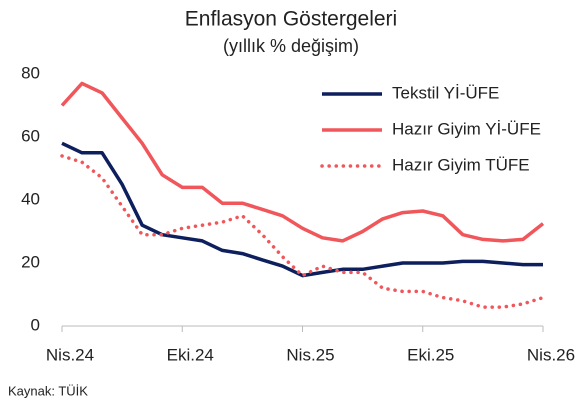  Describe the element at coordinates (445, 92) in the screenshot. I see `legend-label: Tekstil Yİ-ÜFE` at that location.